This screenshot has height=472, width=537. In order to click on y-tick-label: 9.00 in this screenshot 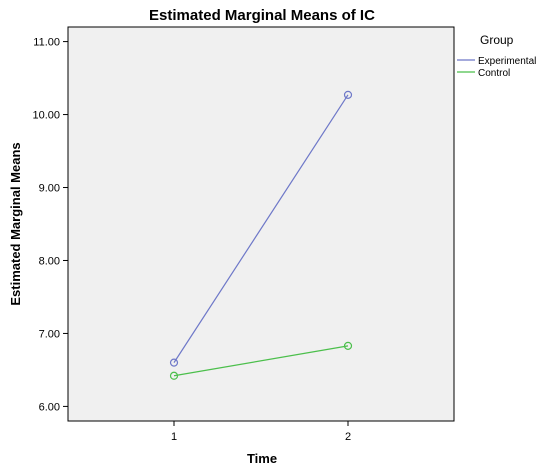, I will do `click(49, 189)`.